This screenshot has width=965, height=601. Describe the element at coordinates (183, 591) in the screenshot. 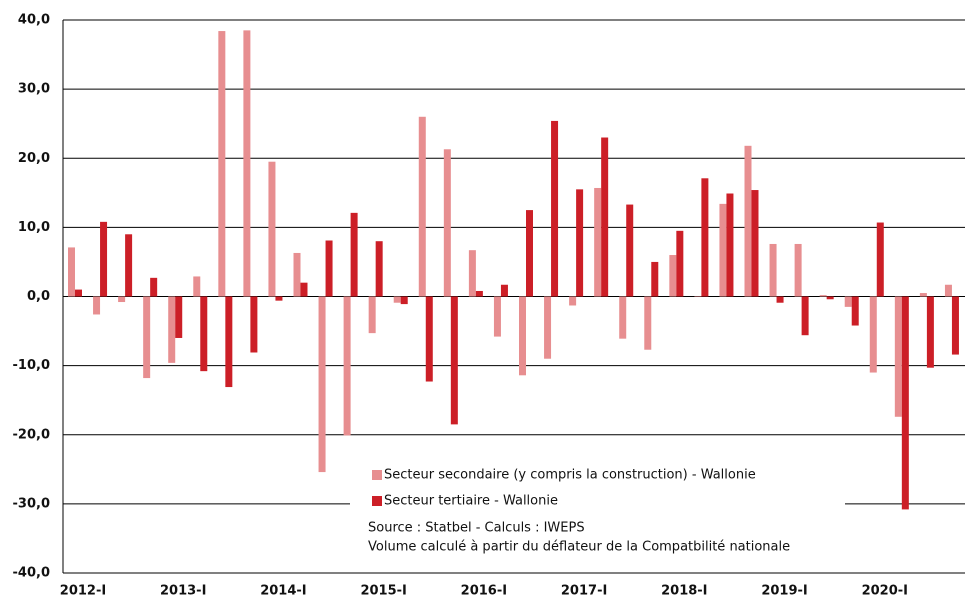

I see `x-tick-label: 2013-I` at that location.